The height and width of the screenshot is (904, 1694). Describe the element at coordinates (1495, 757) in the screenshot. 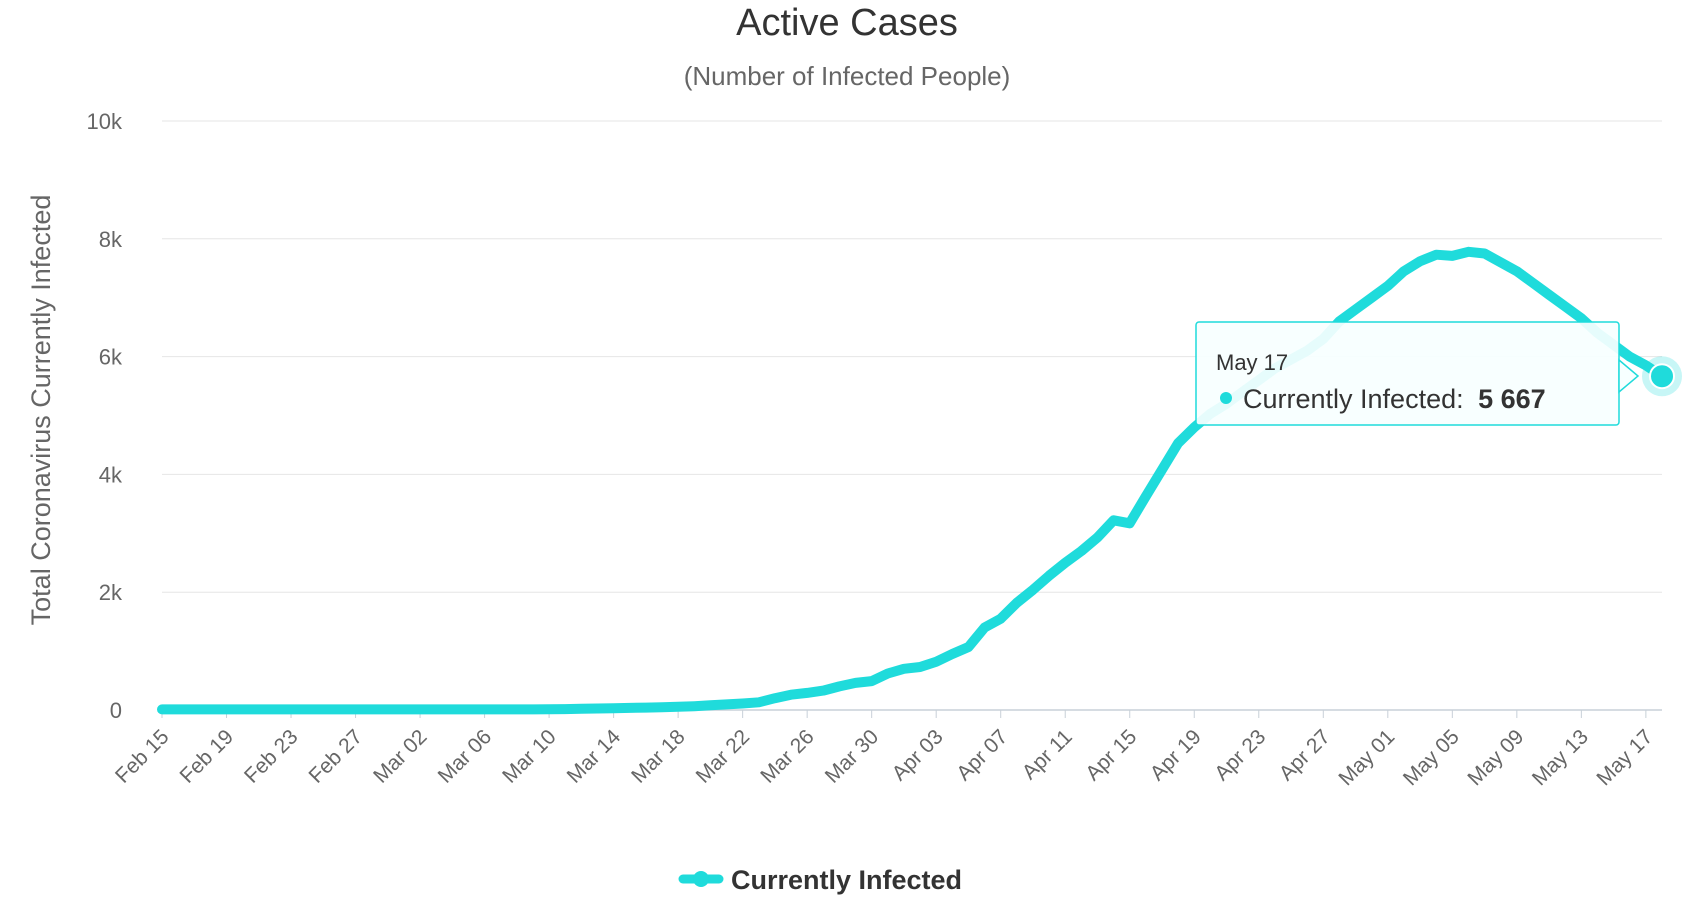

I see `x-tick-label: May 09` at that location.